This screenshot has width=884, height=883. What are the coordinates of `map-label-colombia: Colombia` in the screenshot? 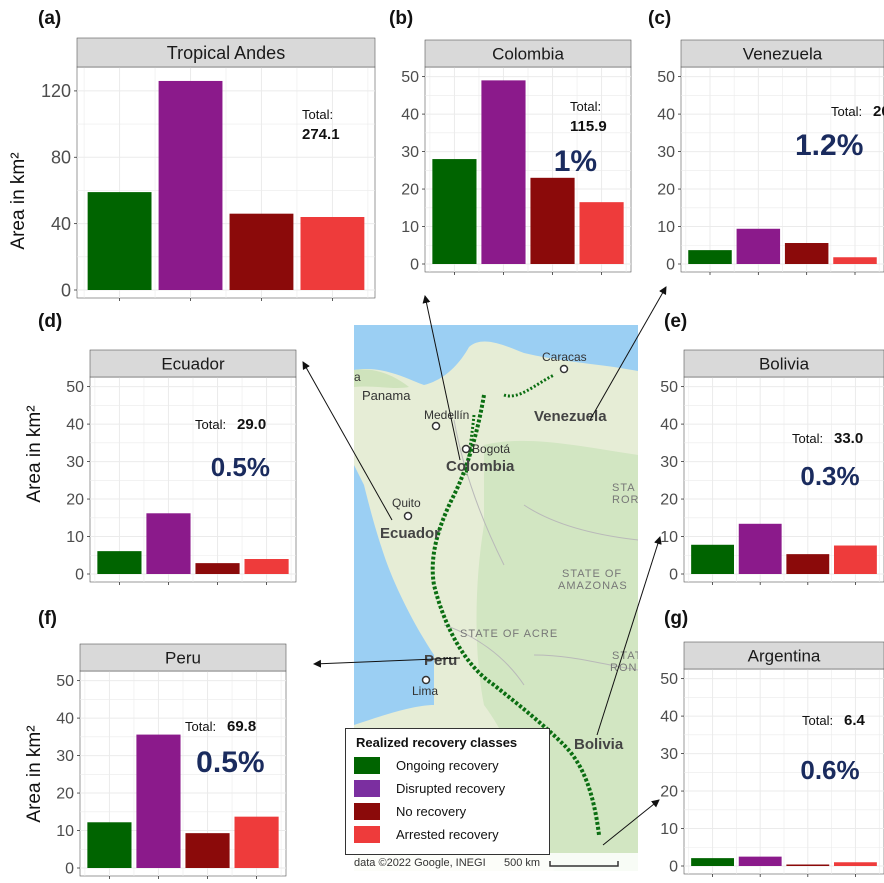 It's located at (480, 466).